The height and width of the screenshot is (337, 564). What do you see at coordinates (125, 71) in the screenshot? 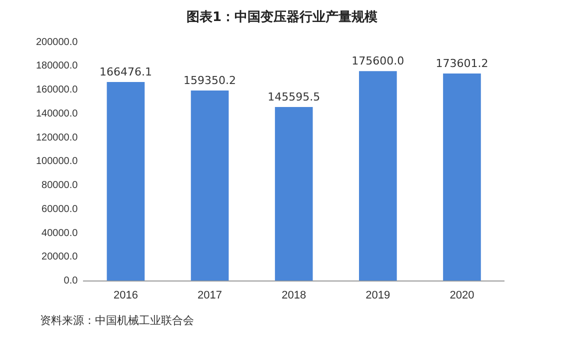
I see `data-label: 166476.1` at bounding box center [125, 71].